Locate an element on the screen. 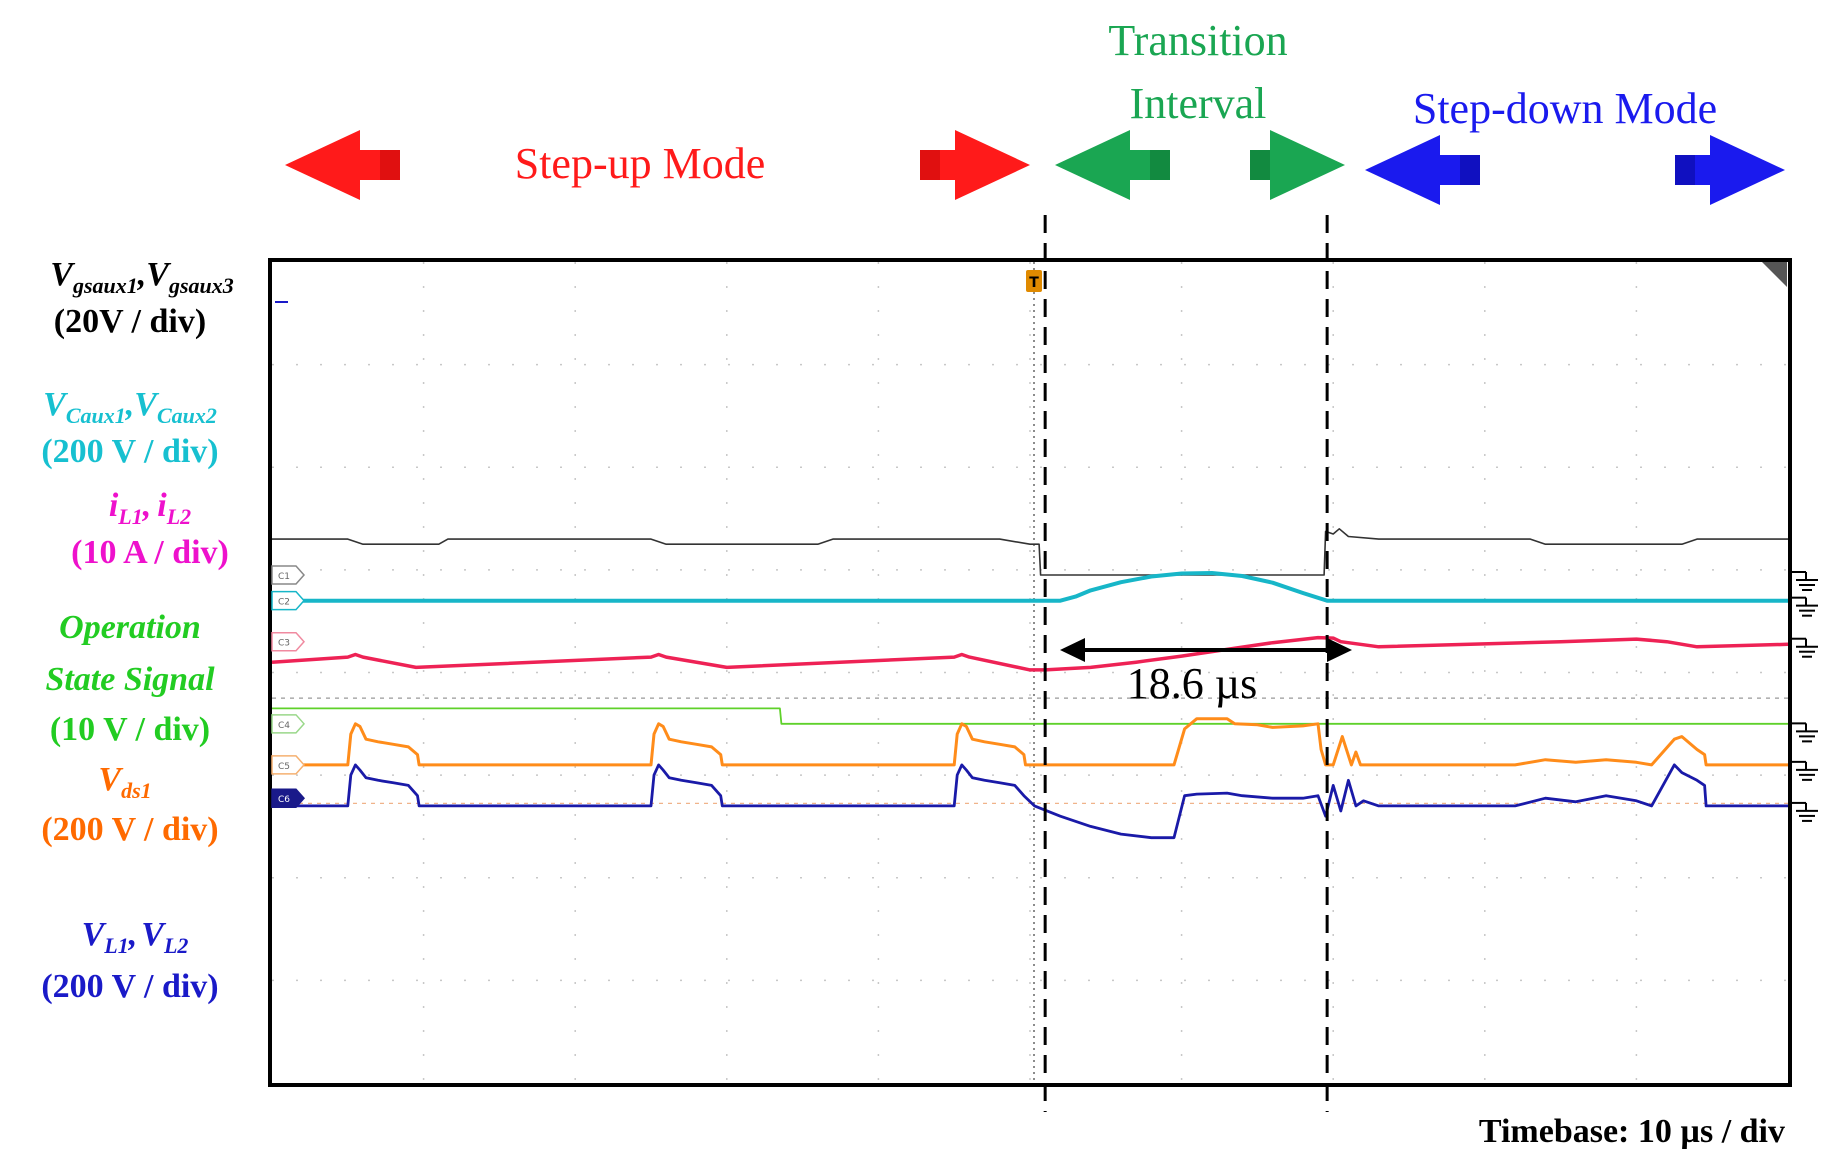 Image resolution: width=1839 pixels, height=1169 pixels. duration-label: 18.6 µs is located at coordinates (1192, 683).